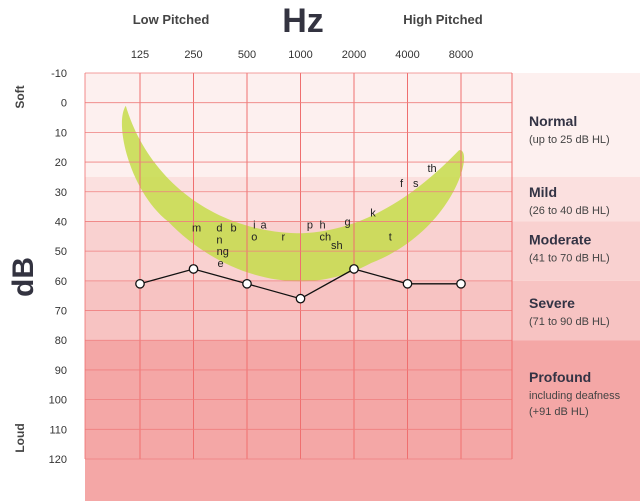  I want to click on high-pitched-label: High Pitched, so click(443, 19).